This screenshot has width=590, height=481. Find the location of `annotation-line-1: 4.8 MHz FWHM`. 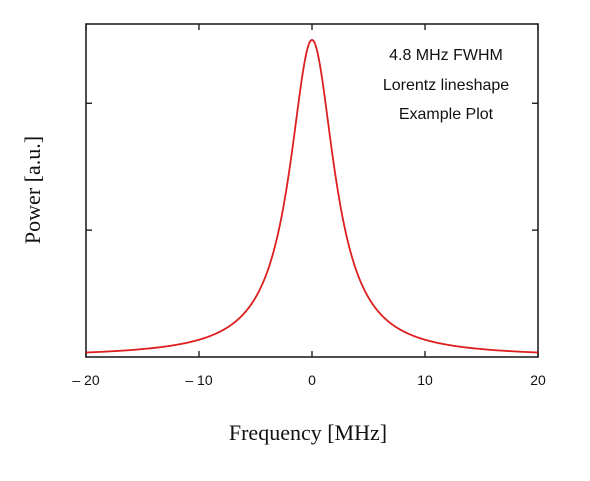

annotation-line-1: 4.8 MHz FWHM is located at coordinates (446, 55).